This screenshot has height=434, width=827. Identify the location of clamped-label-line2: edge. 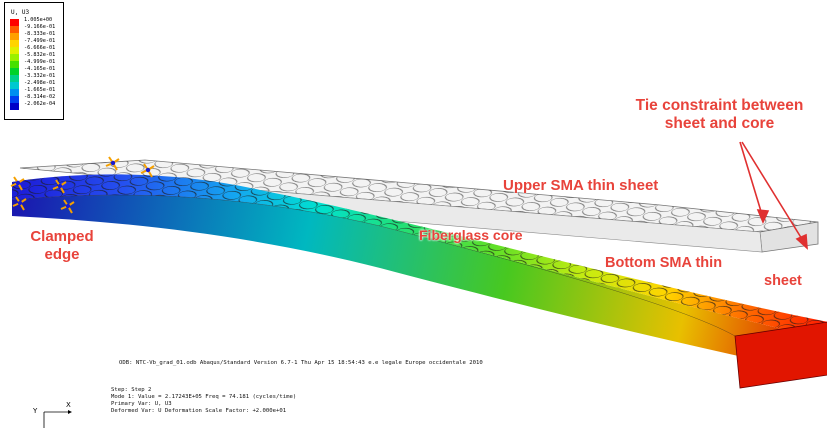
(62, 254).